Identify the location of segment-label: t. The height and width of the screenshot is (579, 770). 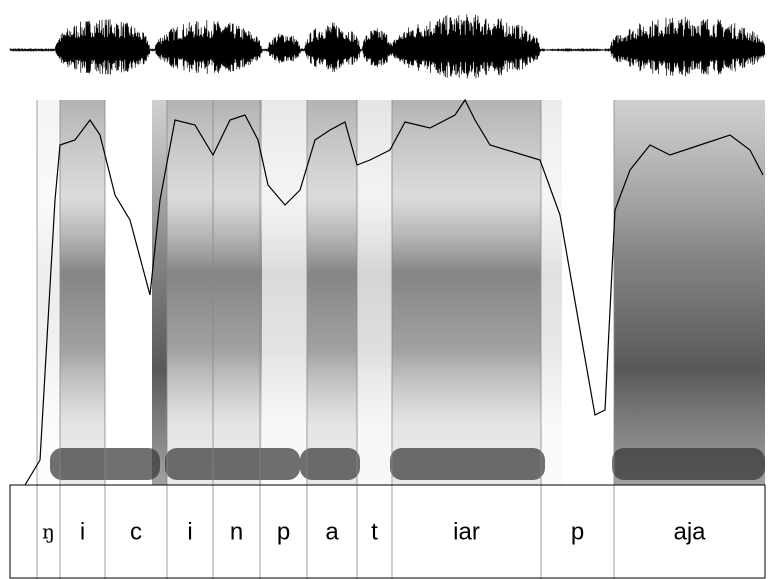
(374, 531).